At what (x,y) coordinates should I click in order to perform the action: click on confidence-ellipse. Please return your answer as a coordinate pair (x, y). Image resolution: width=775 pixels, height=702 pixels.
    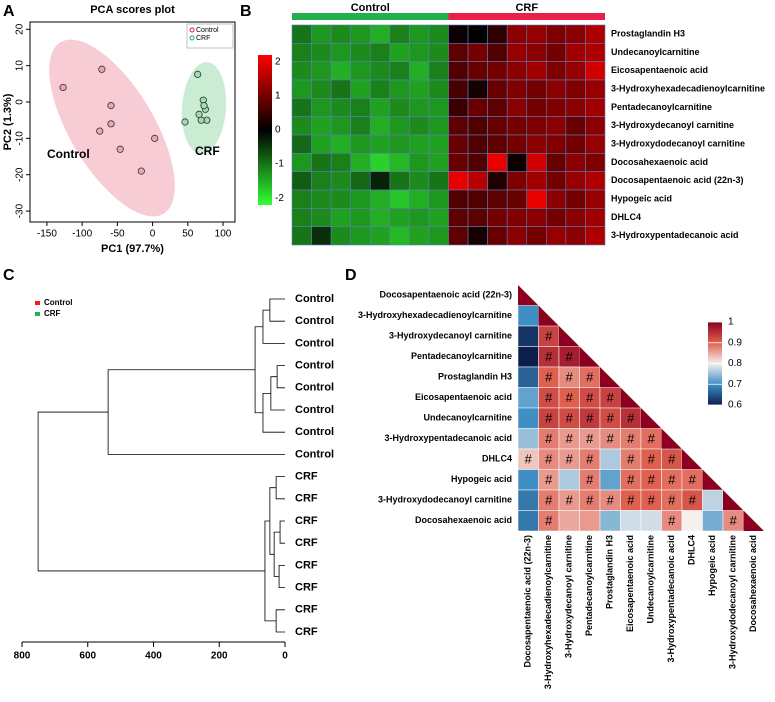
    Looking at the image, I should click on (112, 128).